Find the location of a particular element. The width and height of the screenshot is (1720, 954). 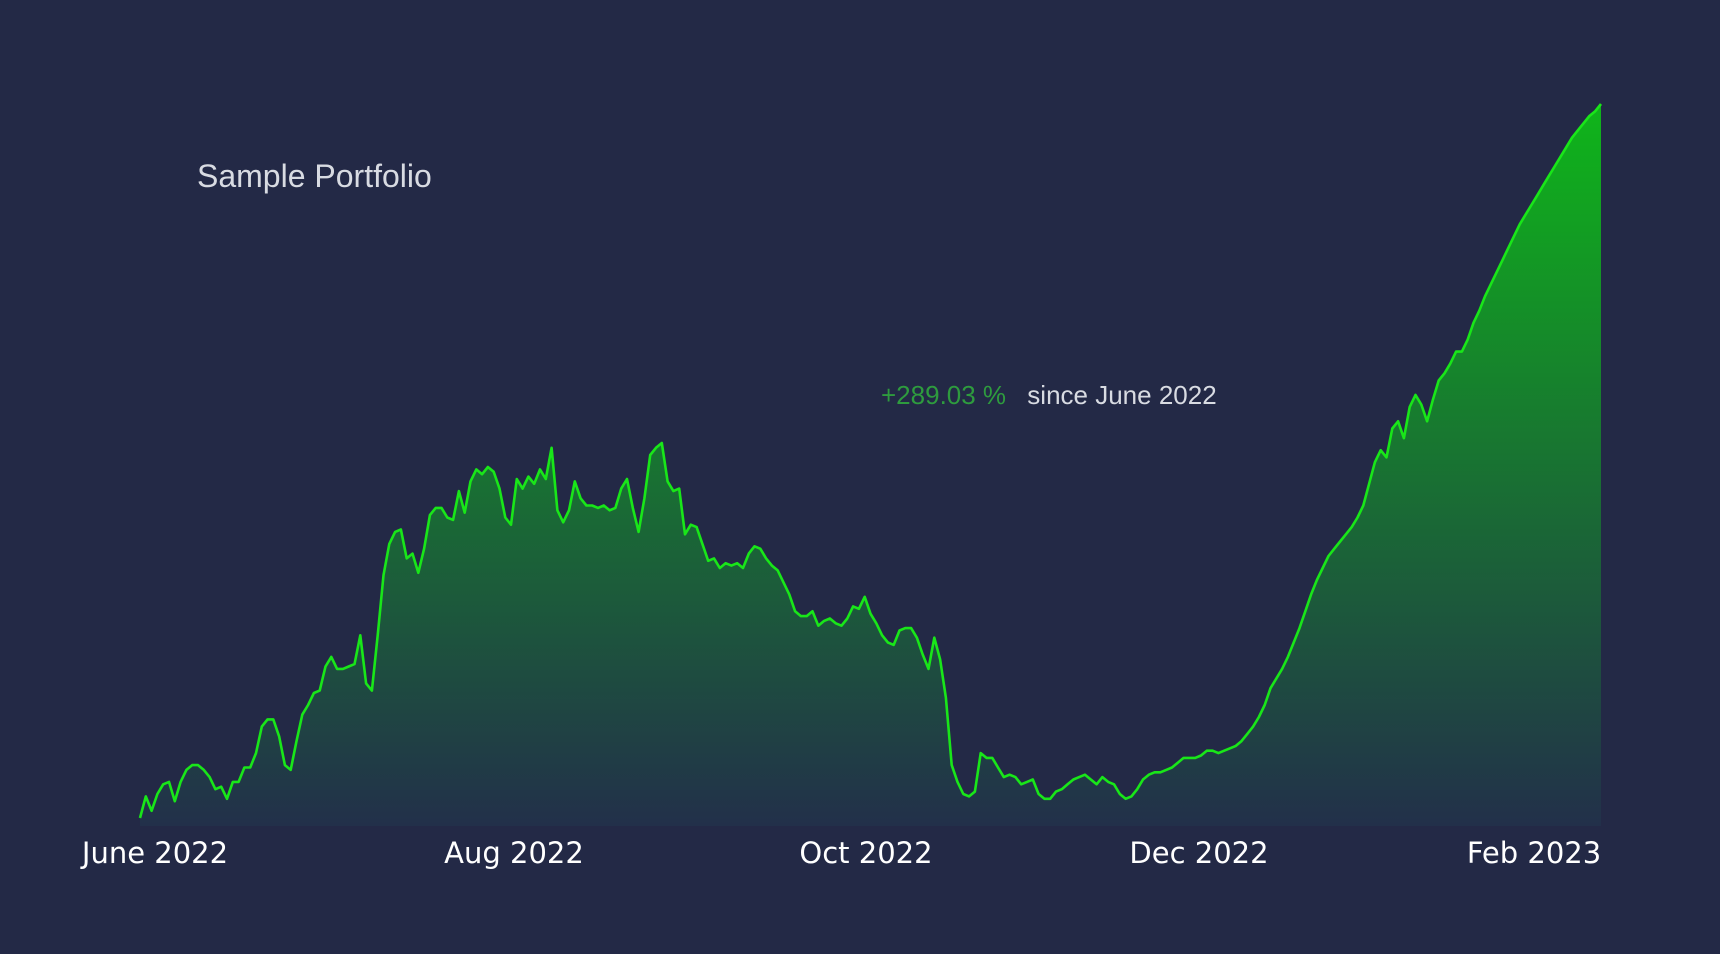

change-percent: +289.03 % is located at coordinates (944, 395).